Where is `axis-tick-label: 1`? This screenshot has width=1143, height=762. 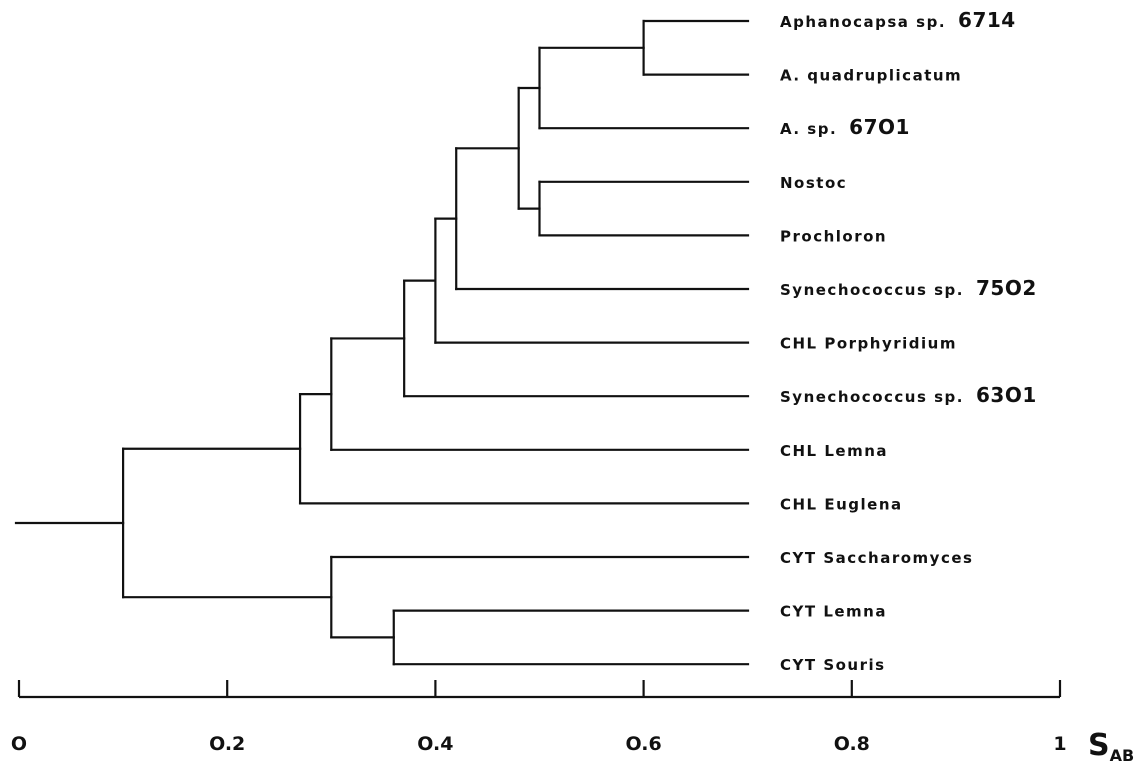
axis-tick-label: 1 is located at coordinates (1059, 744).